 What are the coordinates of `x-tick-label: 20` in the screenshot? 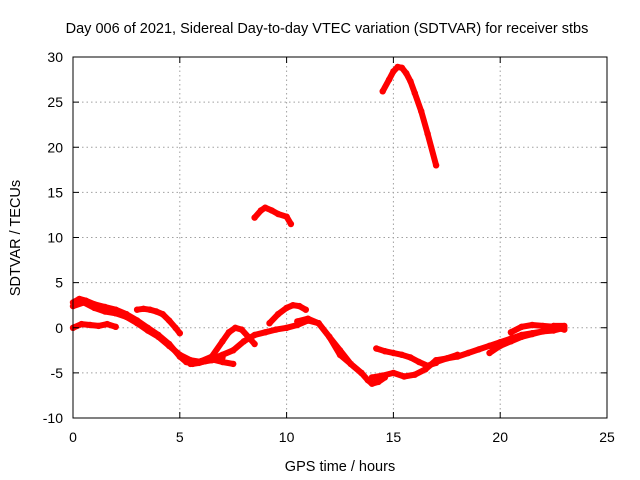 It's located at (500, 437).